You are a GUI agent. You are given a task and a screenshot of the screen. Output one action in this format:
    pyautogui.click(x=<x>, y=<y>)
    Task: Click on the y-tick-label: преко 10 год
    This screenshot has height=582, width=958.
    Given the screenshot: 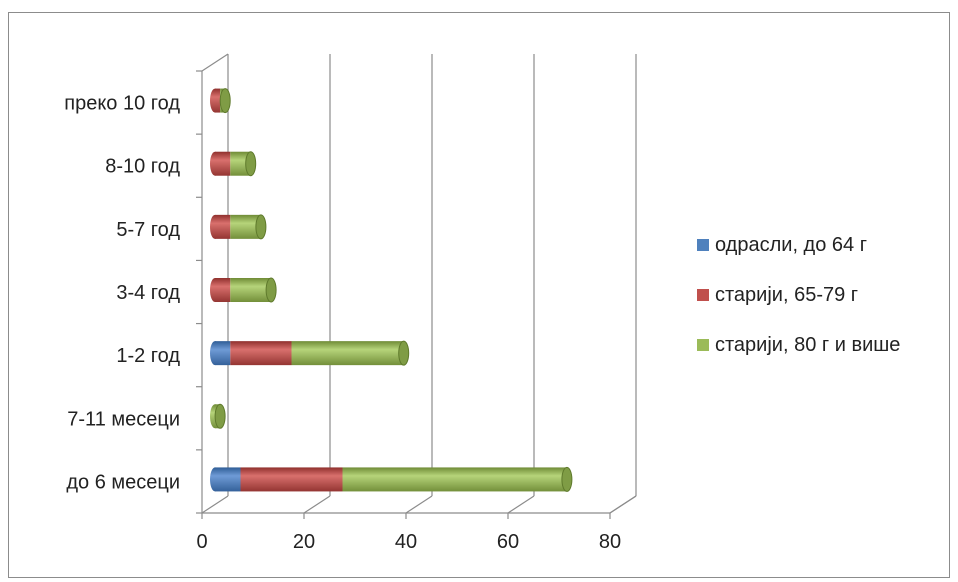 What is the action you would take?
    pyautogui.click(x=122, y=104)
    